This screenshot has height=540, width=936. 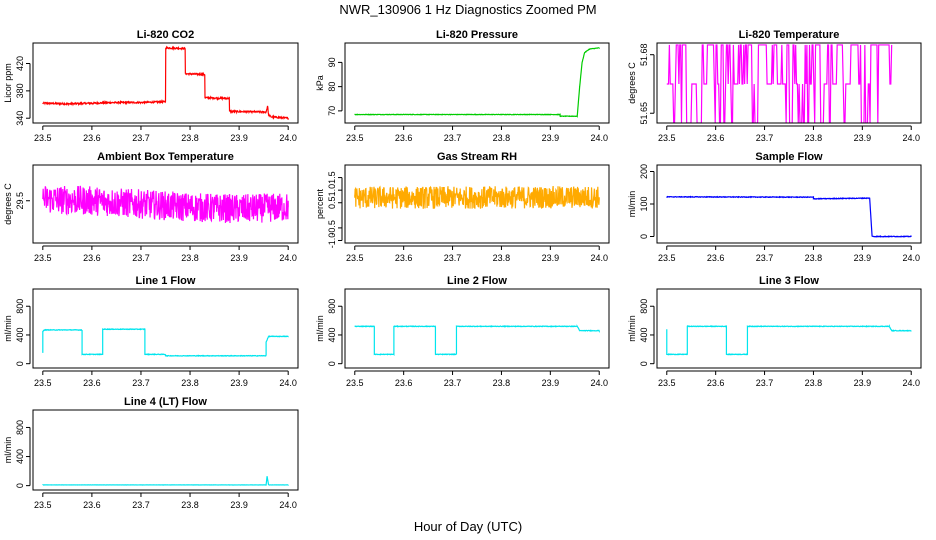 What do you see at coordinates (320, 203) in the screenshot?
I see `y-axis-label: percent` at bounding box center [320, 203].